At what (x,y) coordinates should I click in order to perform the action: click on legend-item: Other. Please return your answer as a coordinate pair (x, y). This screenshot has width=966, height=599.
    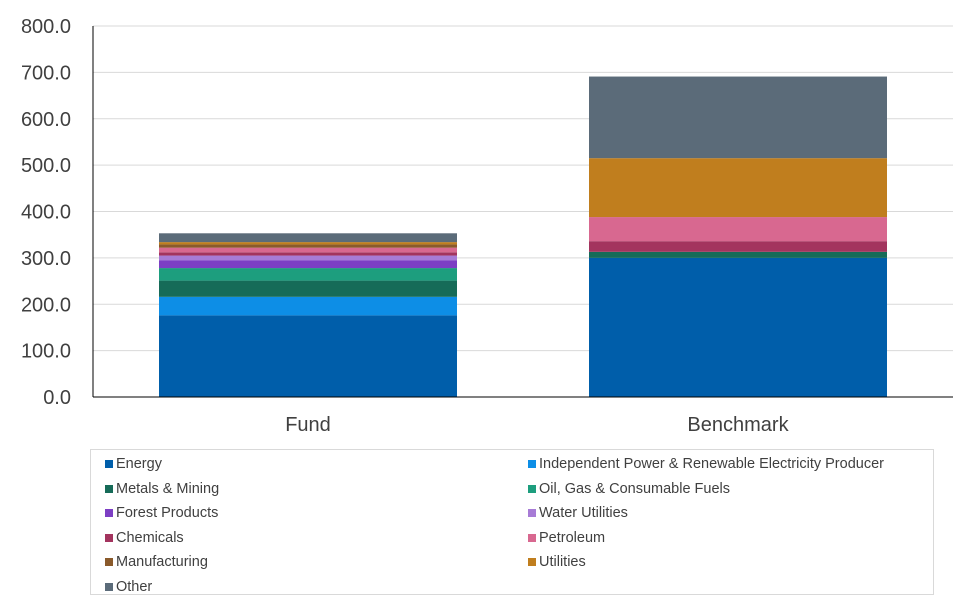
    Looking at the image, I should click on (316, 587).